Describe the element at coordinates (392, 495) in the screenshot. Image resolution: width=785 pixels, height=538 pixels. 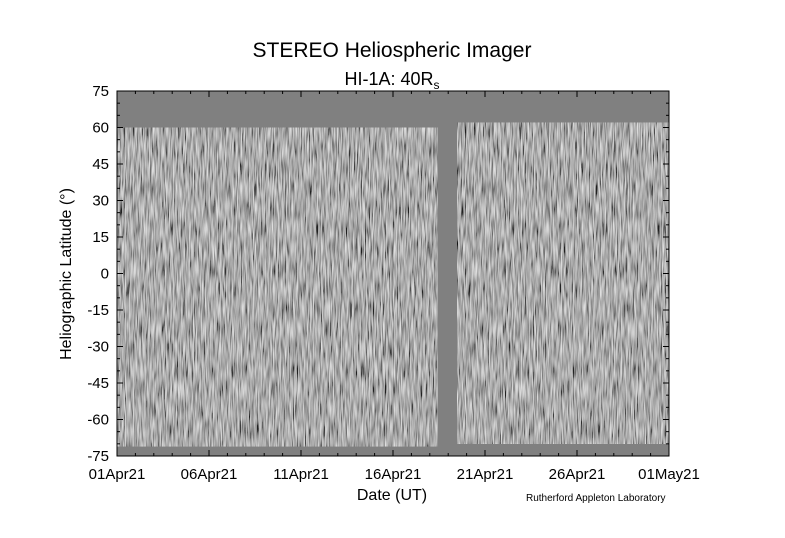
I see `x-axis-label: Date (UT)` at that location.